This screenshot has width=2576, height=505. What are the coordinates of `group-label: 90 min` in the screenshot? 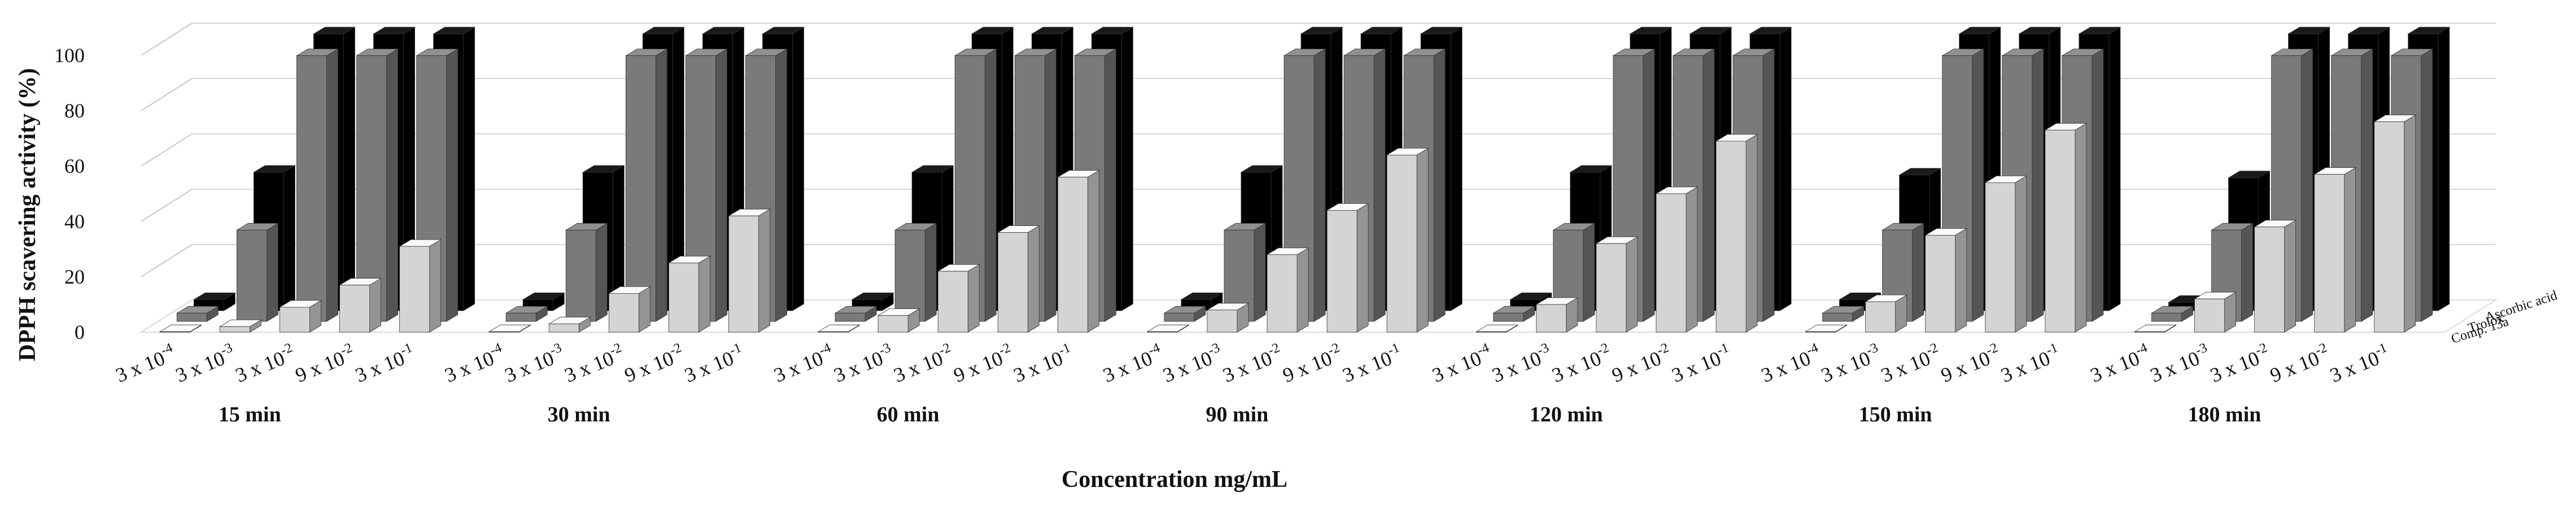 It's located at (1237, 414).